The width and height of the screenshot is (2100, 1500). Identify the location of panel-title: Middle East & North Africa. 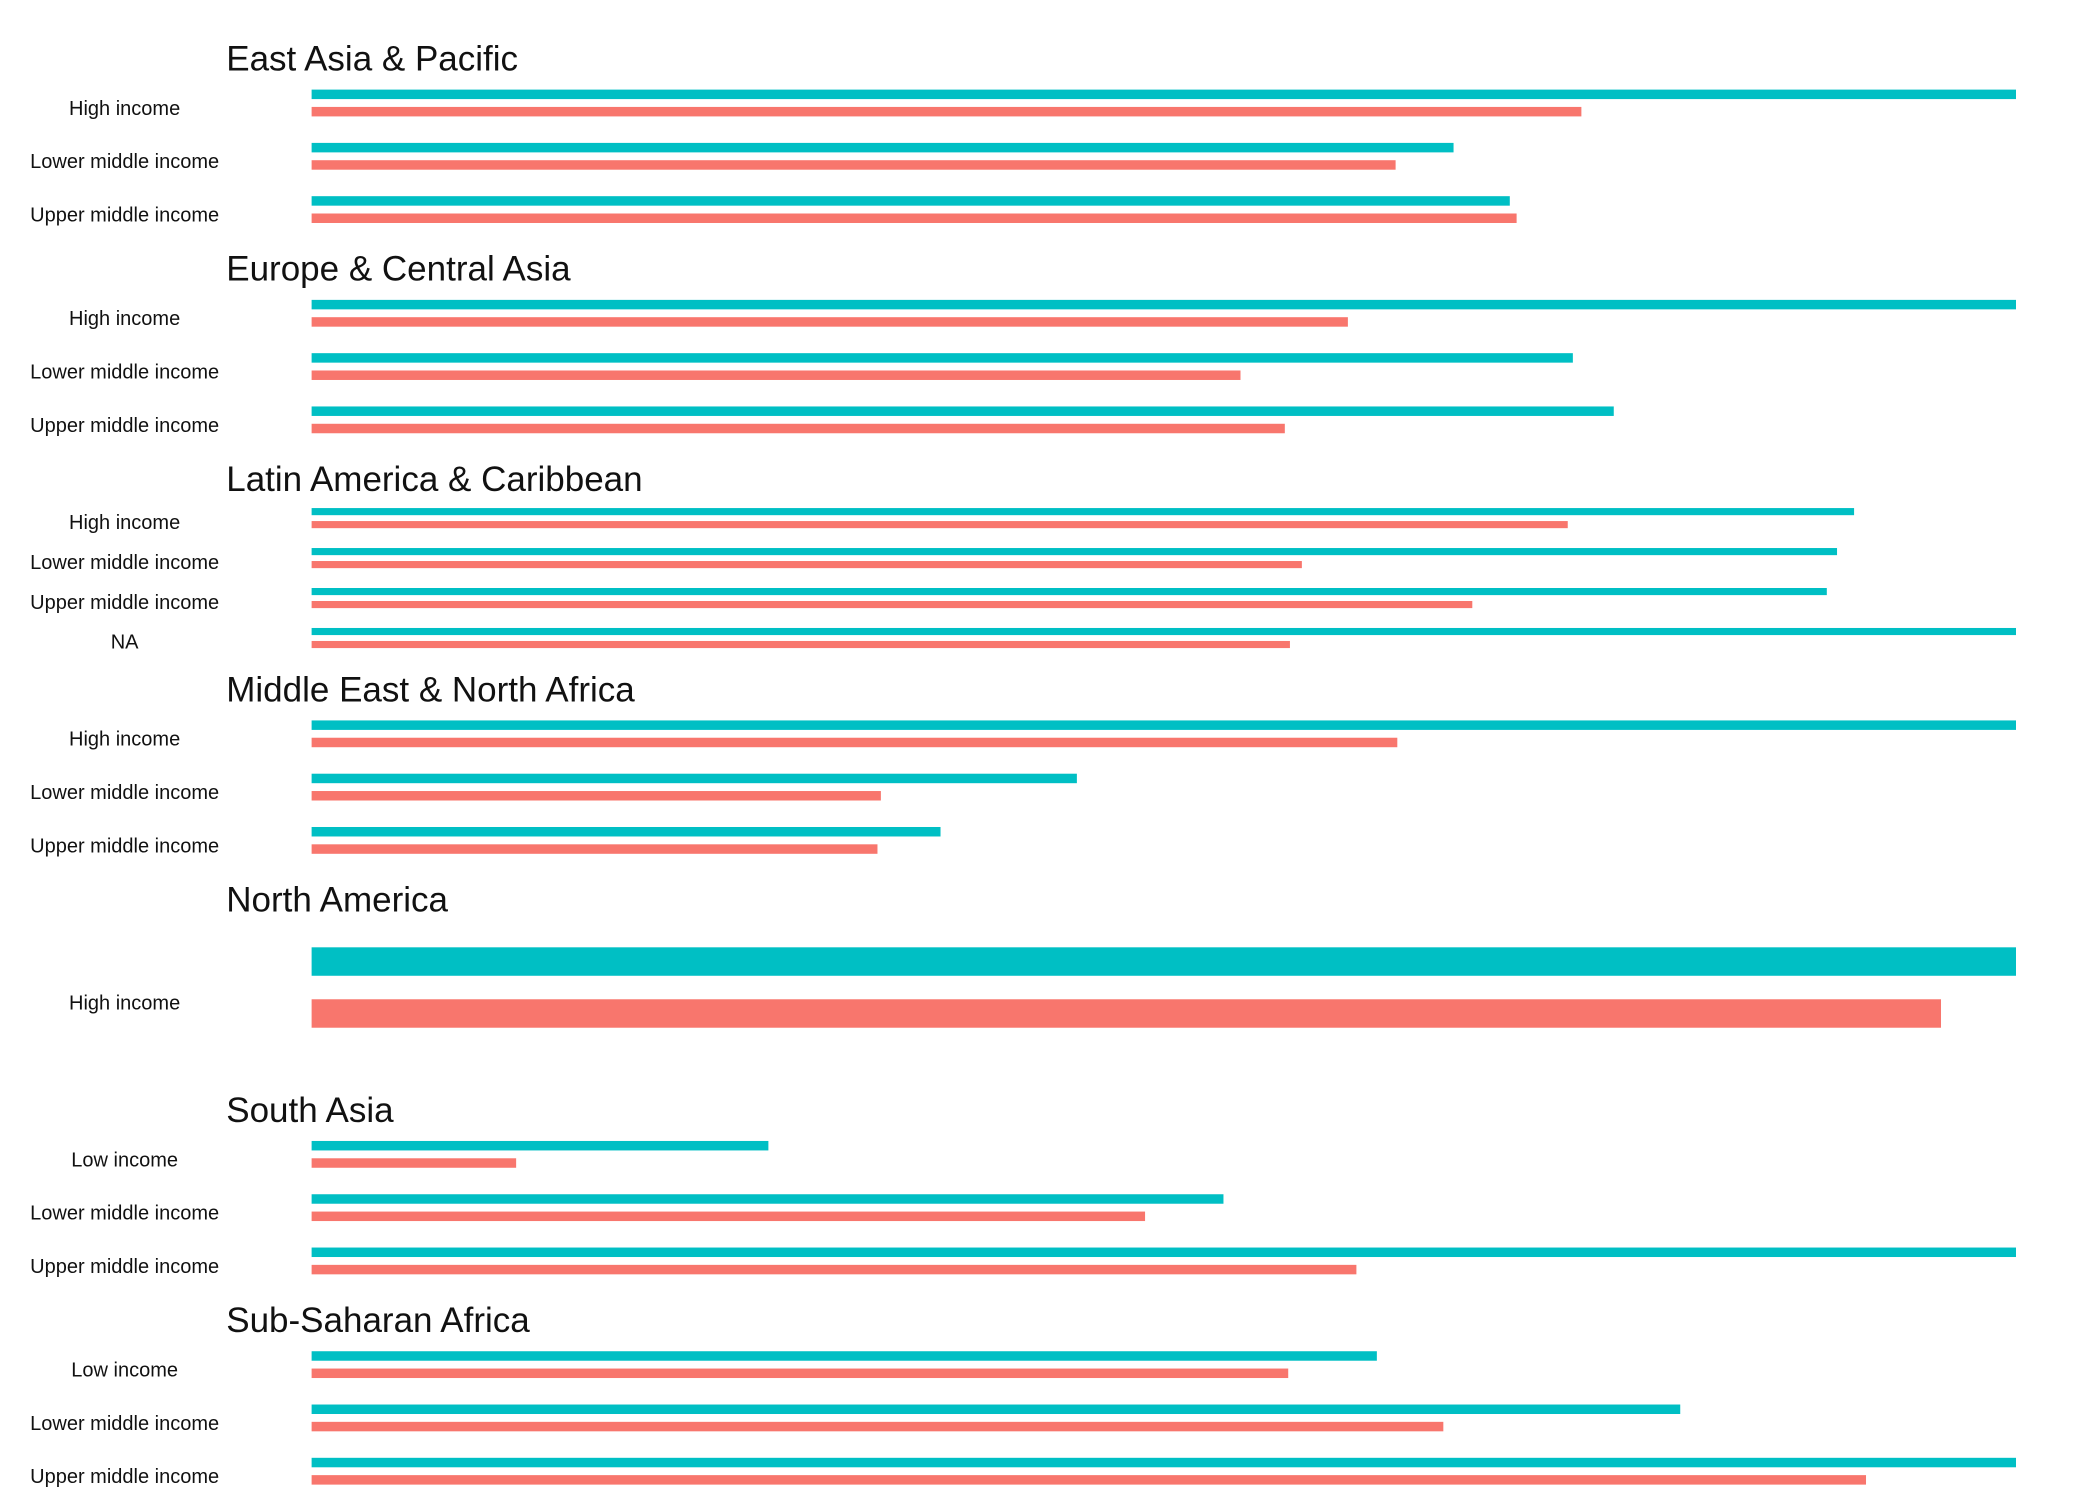
(430, 689).